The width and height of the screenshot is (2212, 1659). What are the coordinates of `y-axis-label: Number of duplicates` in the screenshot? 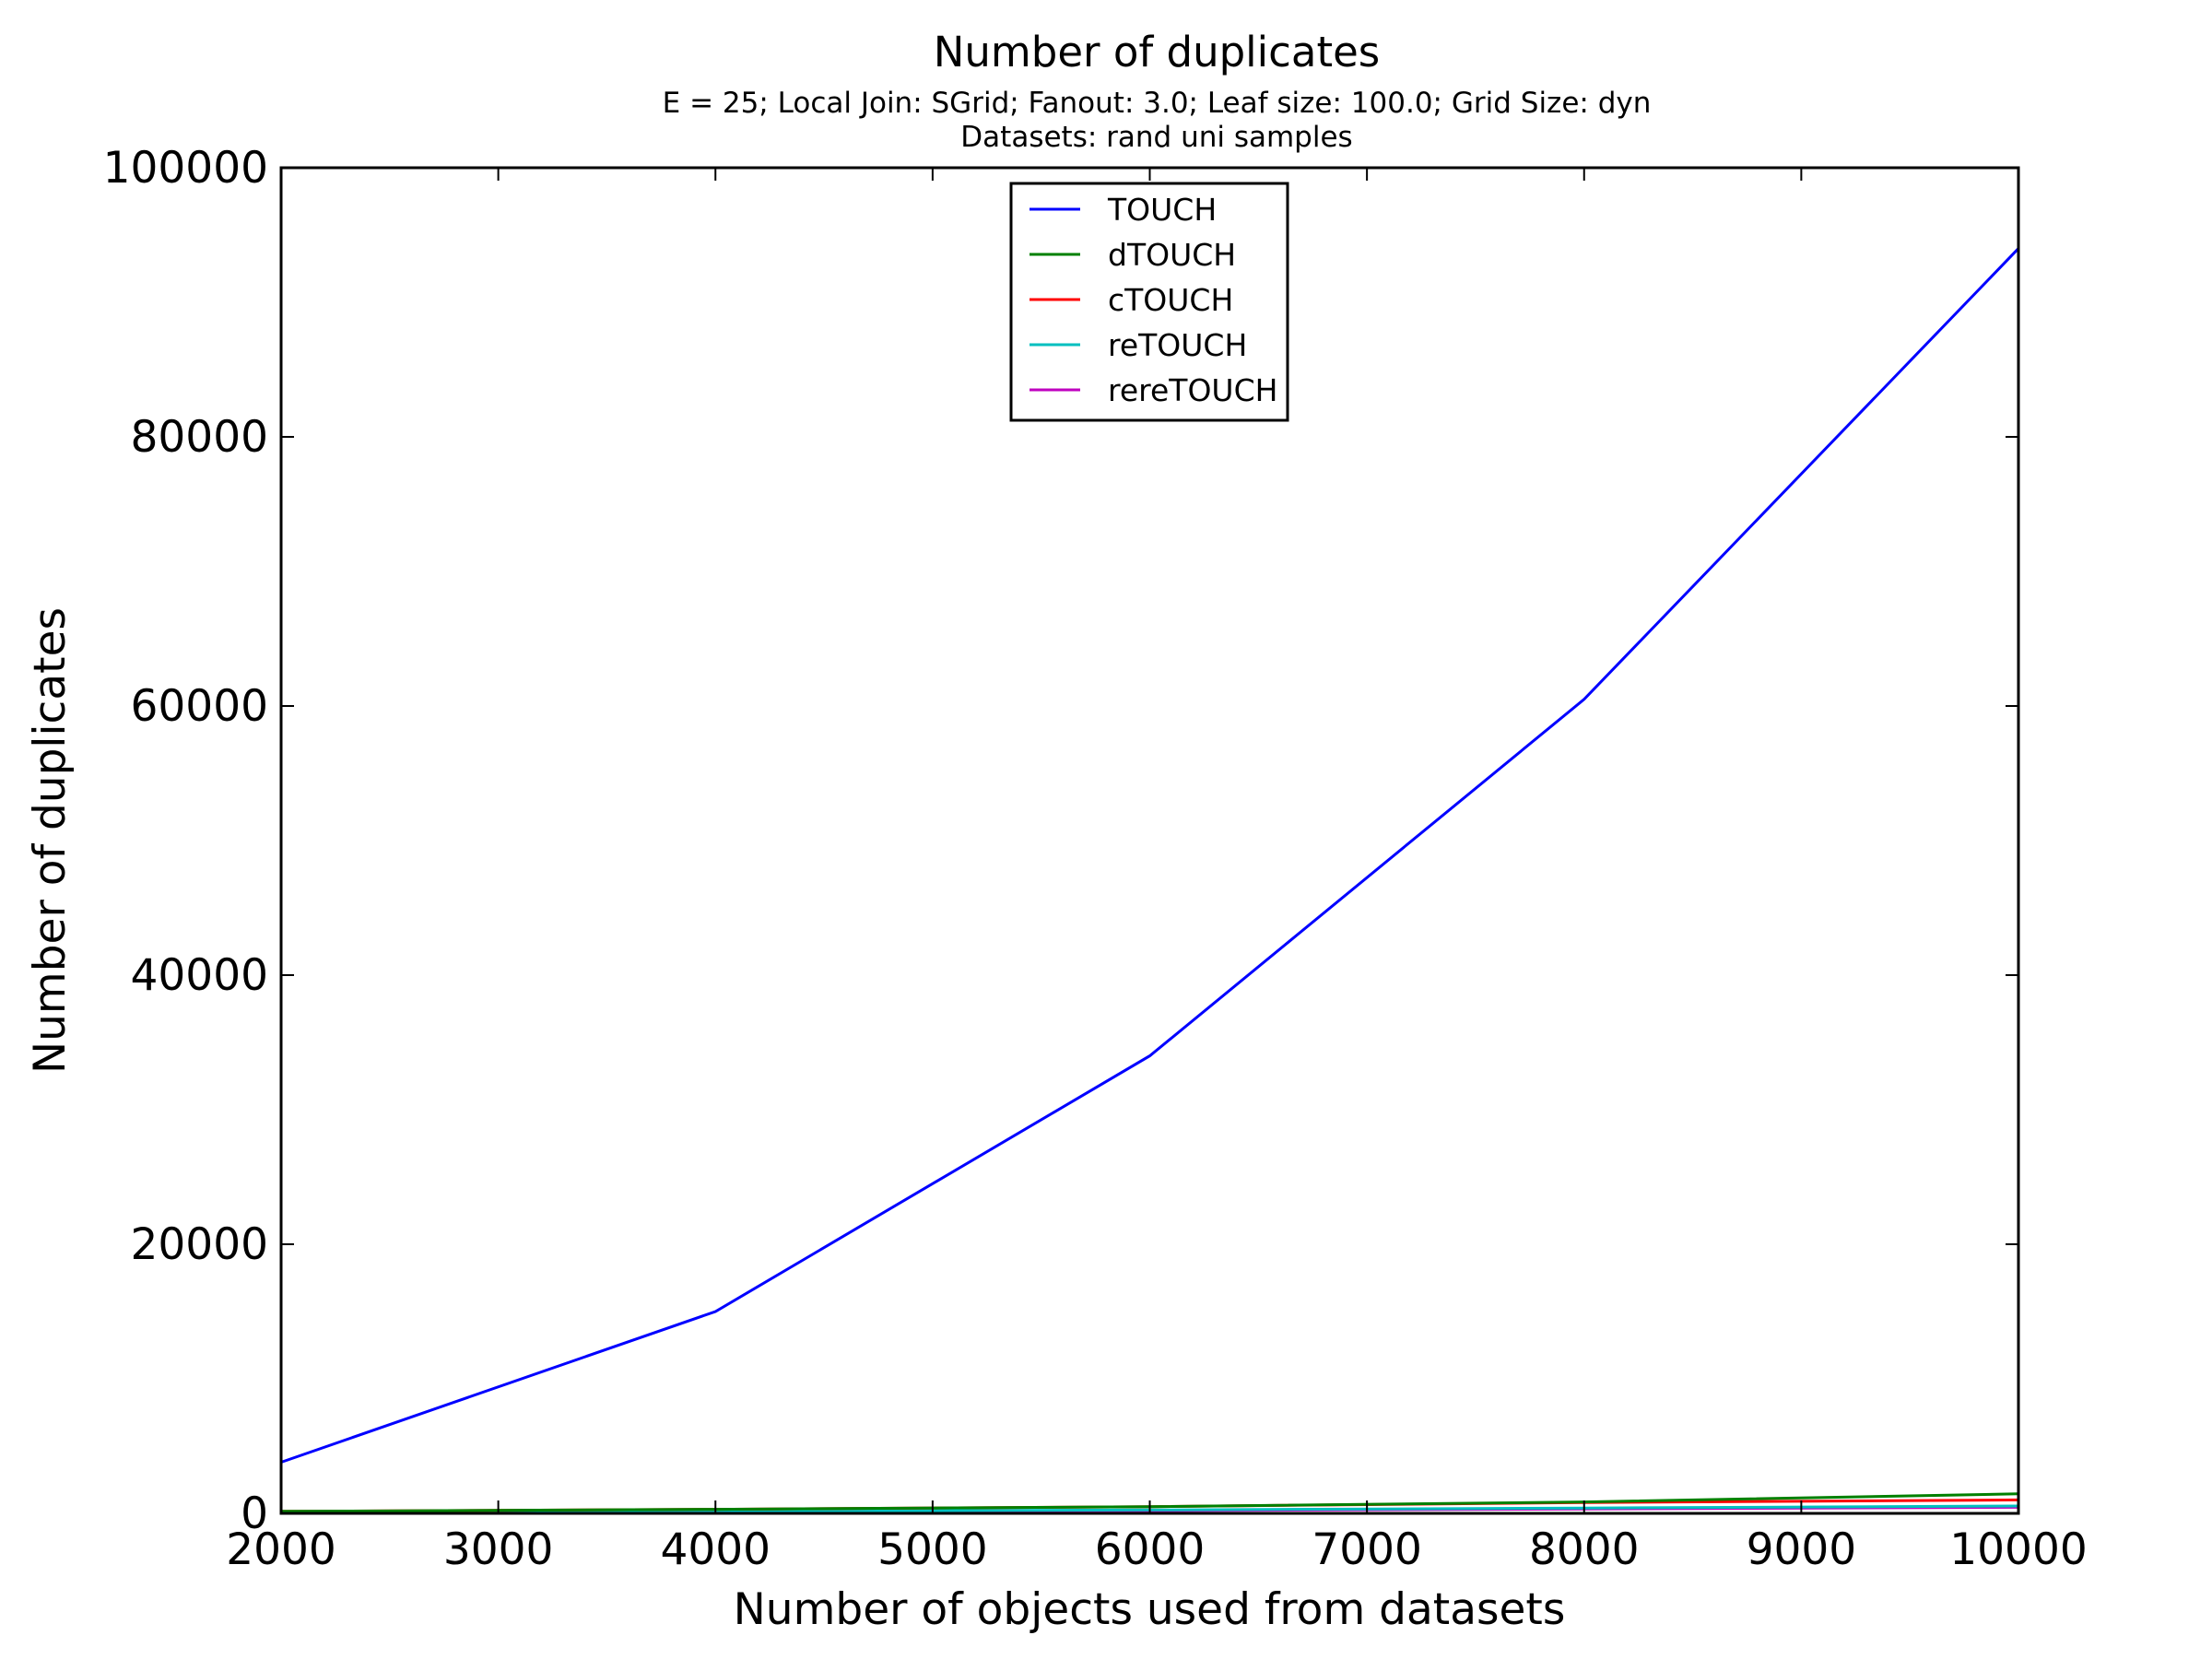 It's located at (50, 840).